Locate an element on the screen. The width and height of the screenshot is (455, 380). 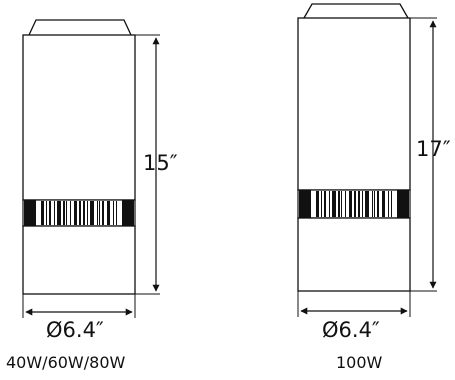
diameter-label-fixture-1: Ø6.4″ is located at coordinates (75, 330).